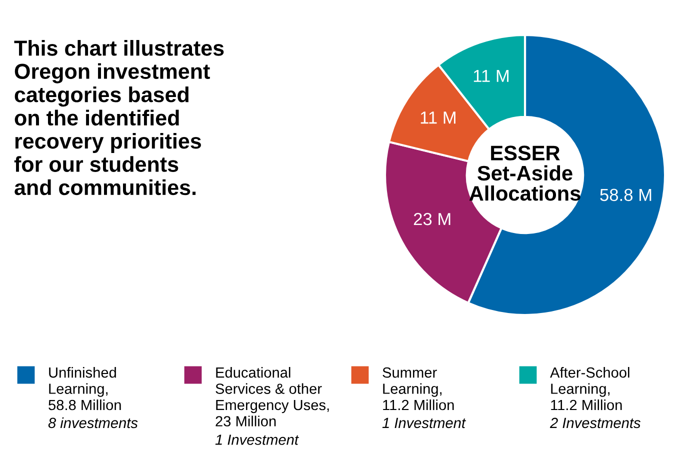 The image size is (696, 469). I want to click on text: 8 investments, so click(93, 422).